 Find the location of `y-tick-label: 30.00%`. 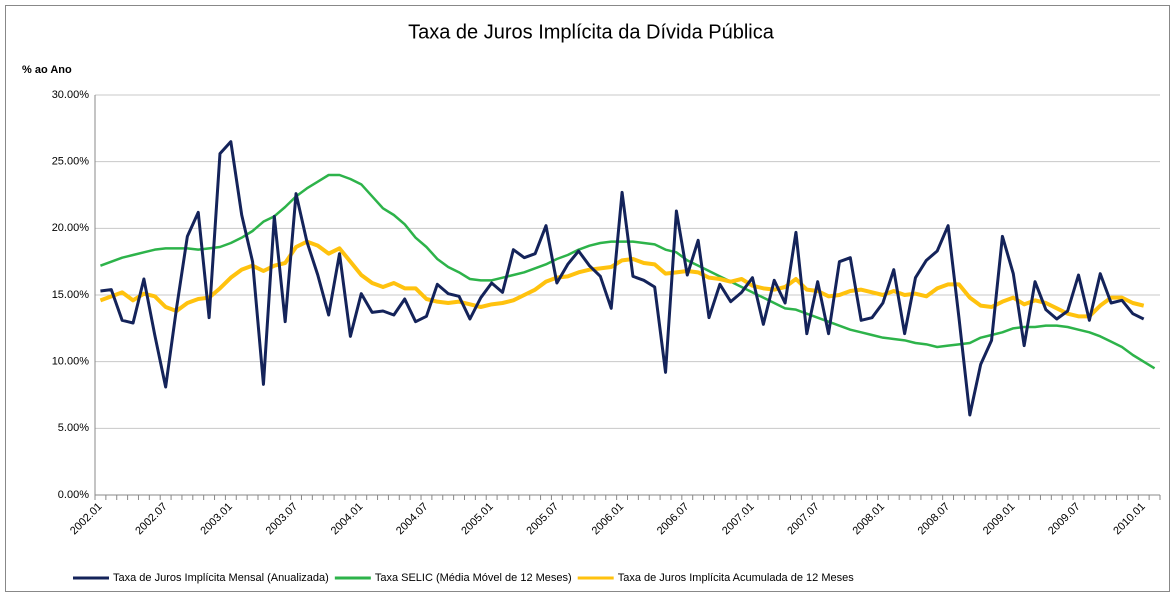

y-tick-label: 30.00% is located at coordinates (71, 95).